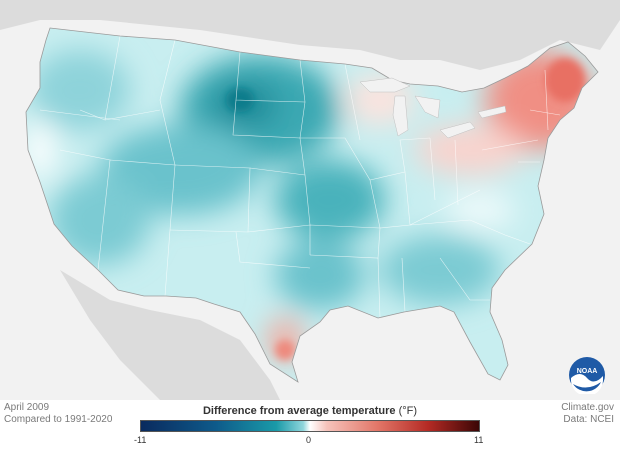 The height and width of the screenshot is (450, 620). Describe the element at coordinates (587, 407) in the screenshot. I see `credit-label: Climate.gov` at that location.